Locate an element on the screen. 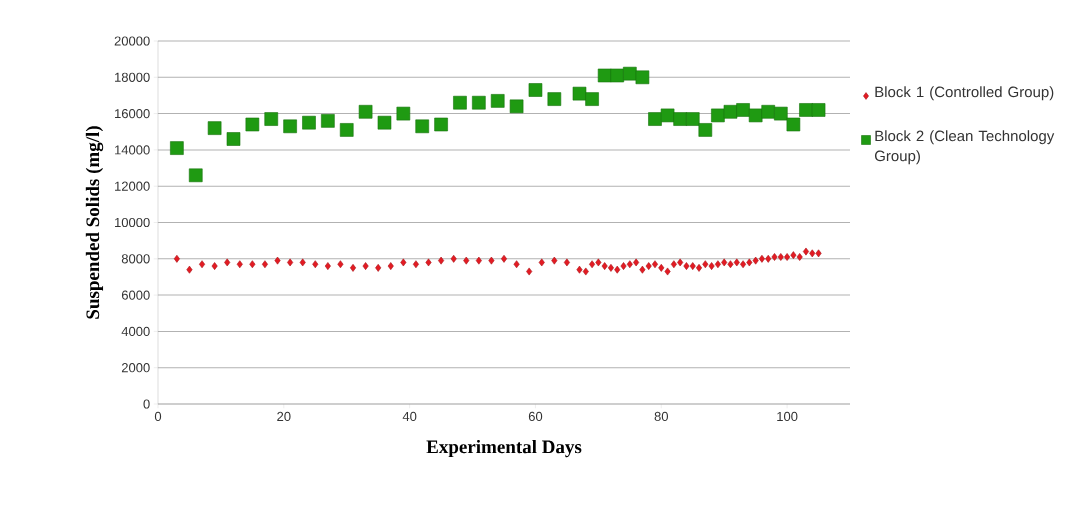 This screenshot has height=520, width=1076. x-tick-label: 0 is located at coordinates (158, 416).